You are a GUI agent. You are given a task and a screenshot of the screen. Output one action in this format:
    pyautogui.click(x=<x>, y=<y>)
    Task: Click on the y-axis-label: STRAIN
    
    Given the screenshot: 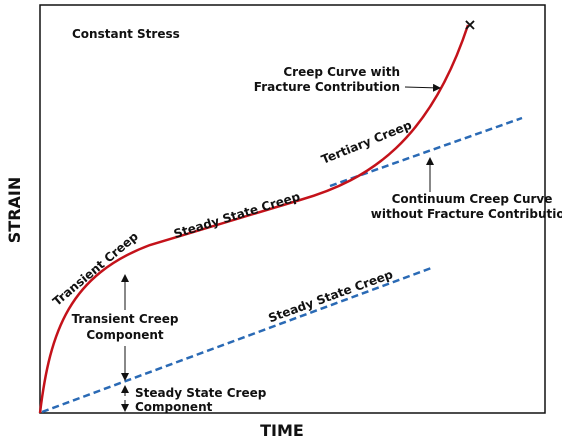 What is the action you would take?
    pyautogui.click(x=14, y=210)
    